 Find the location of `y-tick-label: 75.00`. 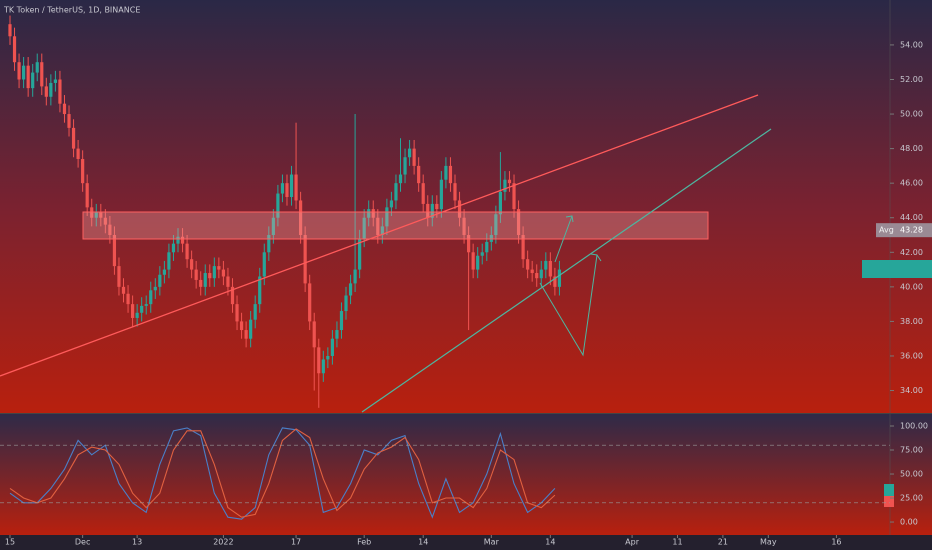

y-tick-label: 75.00 is located at coordinates (911, 450).